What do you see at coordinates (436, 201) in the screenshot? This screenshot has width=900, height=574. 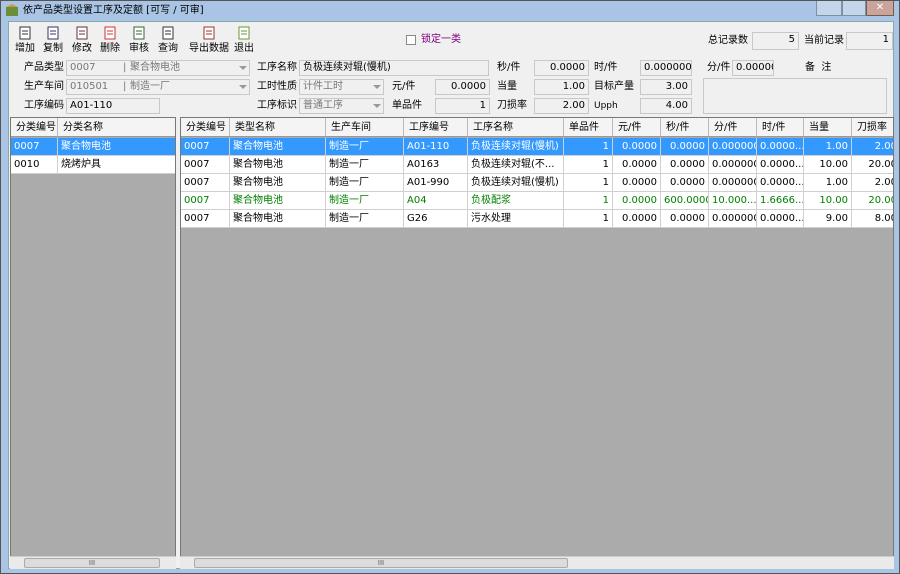 I see `table-cell: A04` at bounding box center [436, 201].